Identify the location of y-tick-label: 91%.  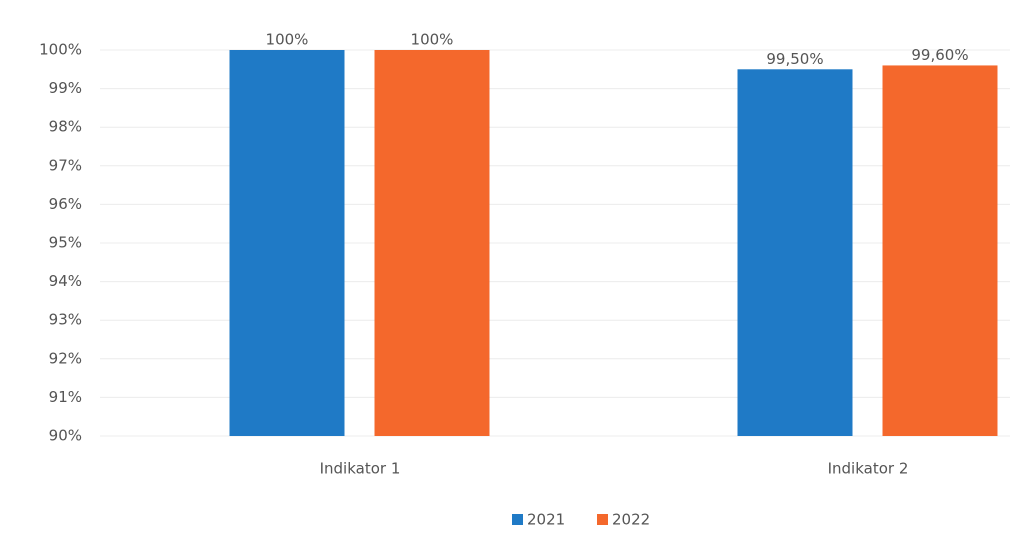
(65, 397).